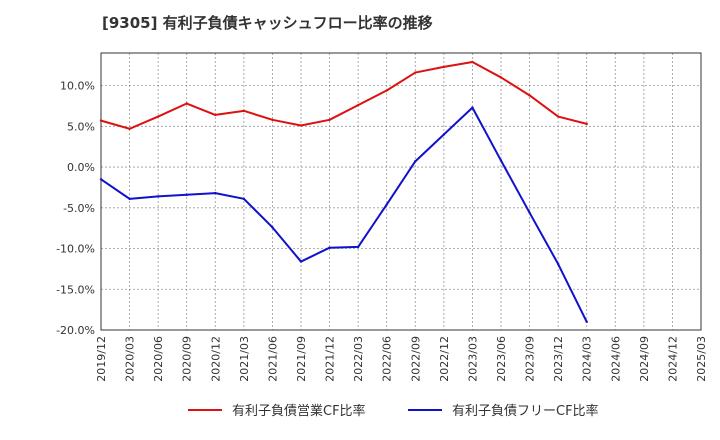 The width and height of the screenshot is (720, 440). I want to click on x-tick-label: 2021/06, so click(272, 359).